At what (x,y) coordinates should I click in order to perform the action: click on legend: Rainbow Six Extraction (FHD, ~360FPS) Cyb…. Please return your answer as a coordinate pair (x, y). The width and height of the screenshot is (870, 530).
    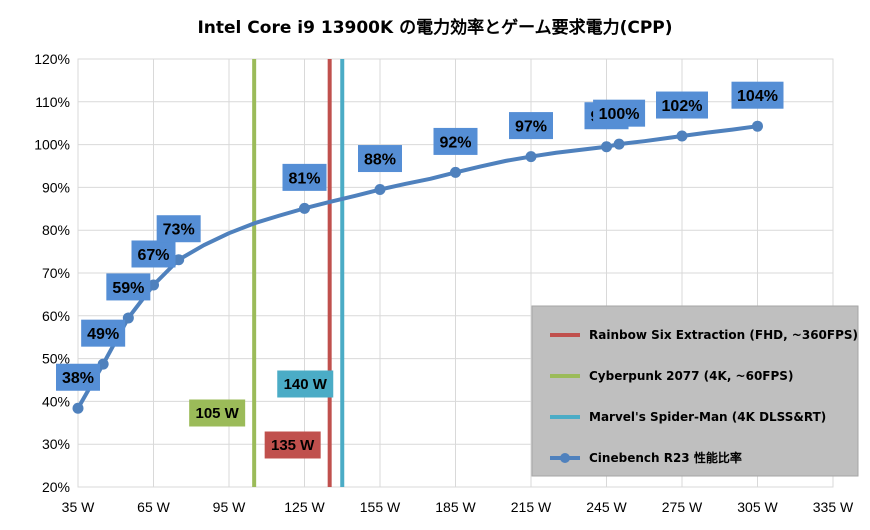
    Looking at the image, I should click on (695, 391).